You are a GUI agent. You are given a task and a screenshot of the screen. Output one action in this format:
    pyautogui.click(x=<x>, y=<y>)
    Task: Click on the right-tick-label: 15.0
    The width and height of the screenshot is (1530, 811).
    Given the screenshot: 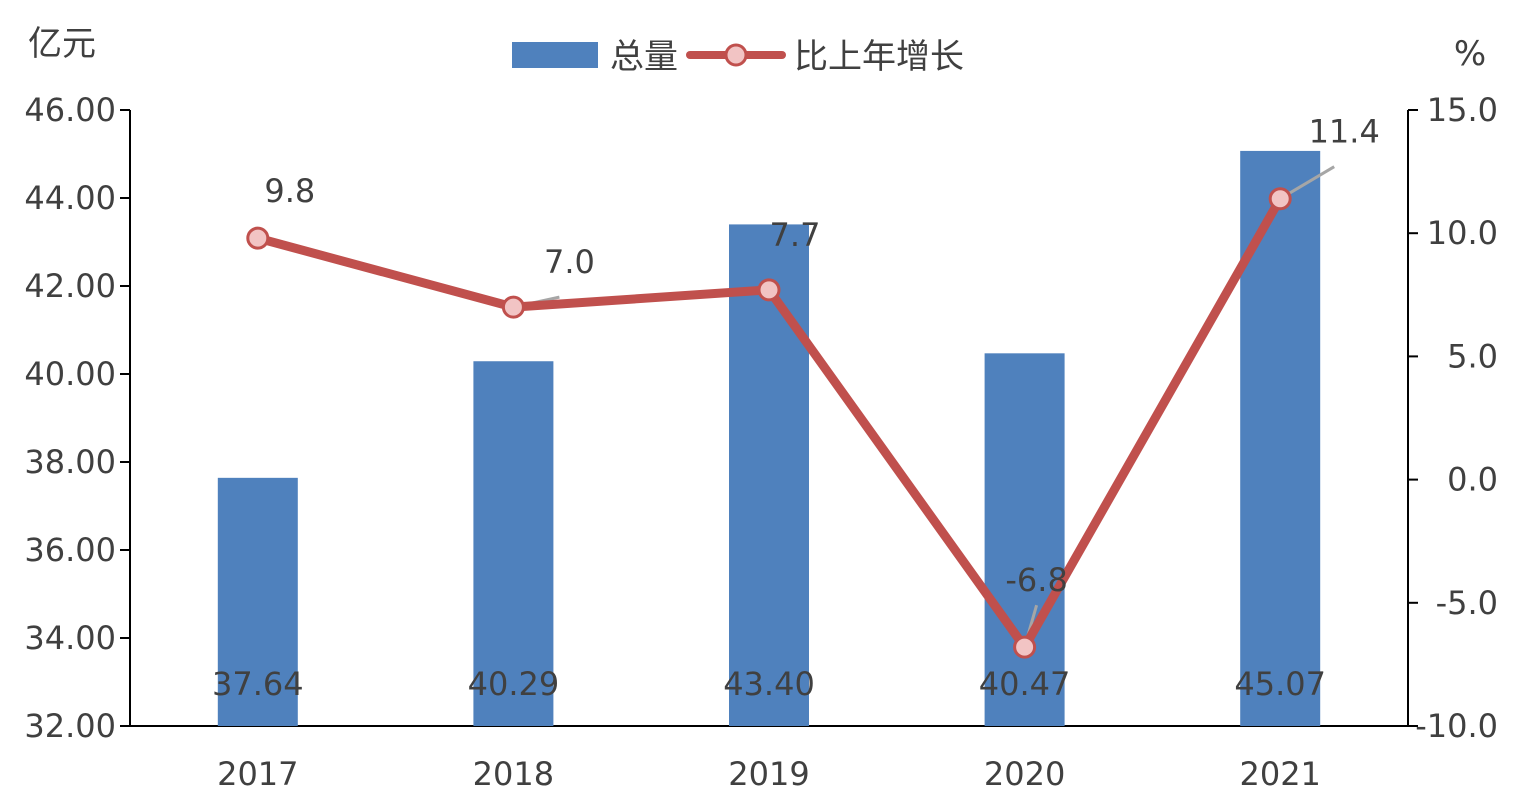 What is the action you would take?
    pyautogui.click(x=1462, y=110)
    